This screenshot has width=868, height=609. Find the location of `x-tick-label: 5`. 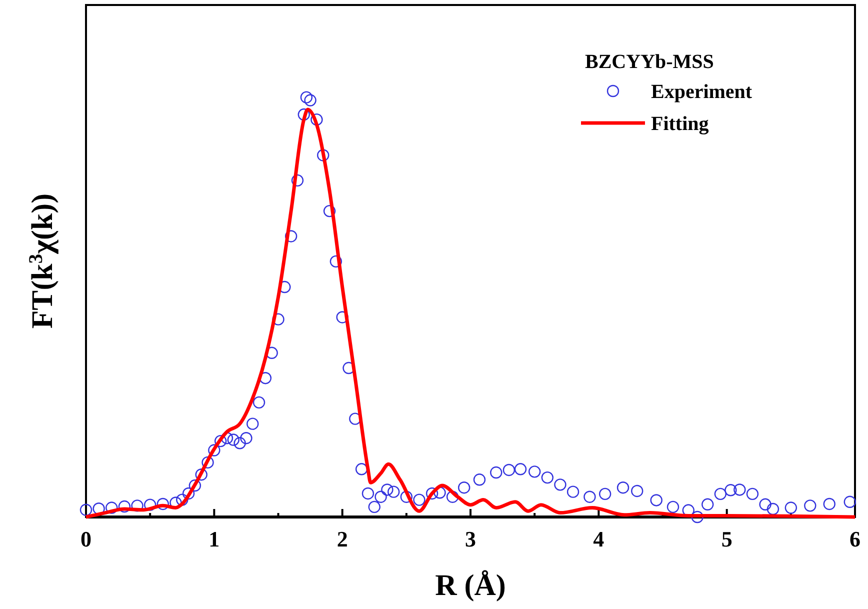

x-tick-label: 5 is located at coordinates (726, 539).